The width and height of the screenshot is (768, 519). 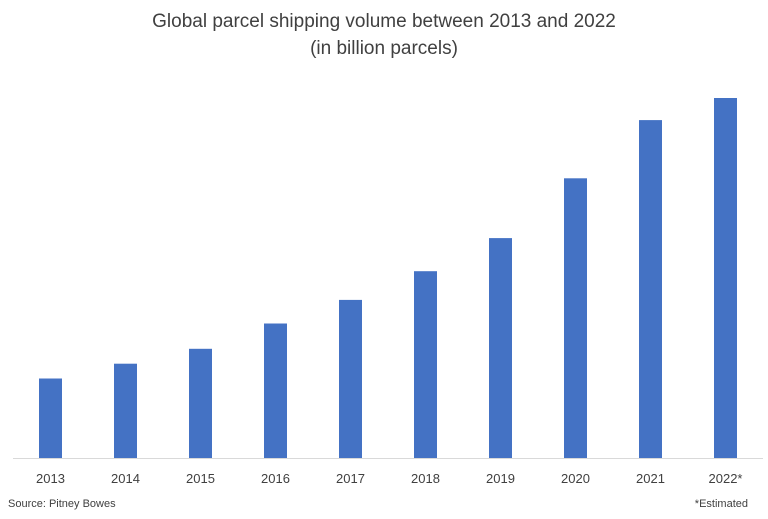 I want to click on x-tick-label-2022: 2022*, so click(x=726, y=478).